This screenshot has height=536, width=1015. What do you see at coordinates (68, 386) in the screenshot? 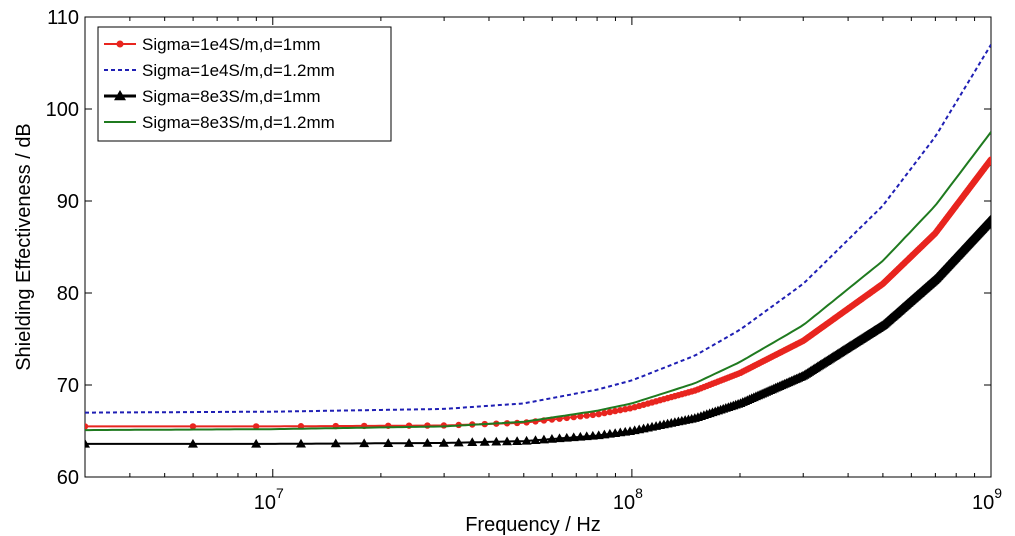
I see `y-tick-label: 70` at bounding box center [68, 386].